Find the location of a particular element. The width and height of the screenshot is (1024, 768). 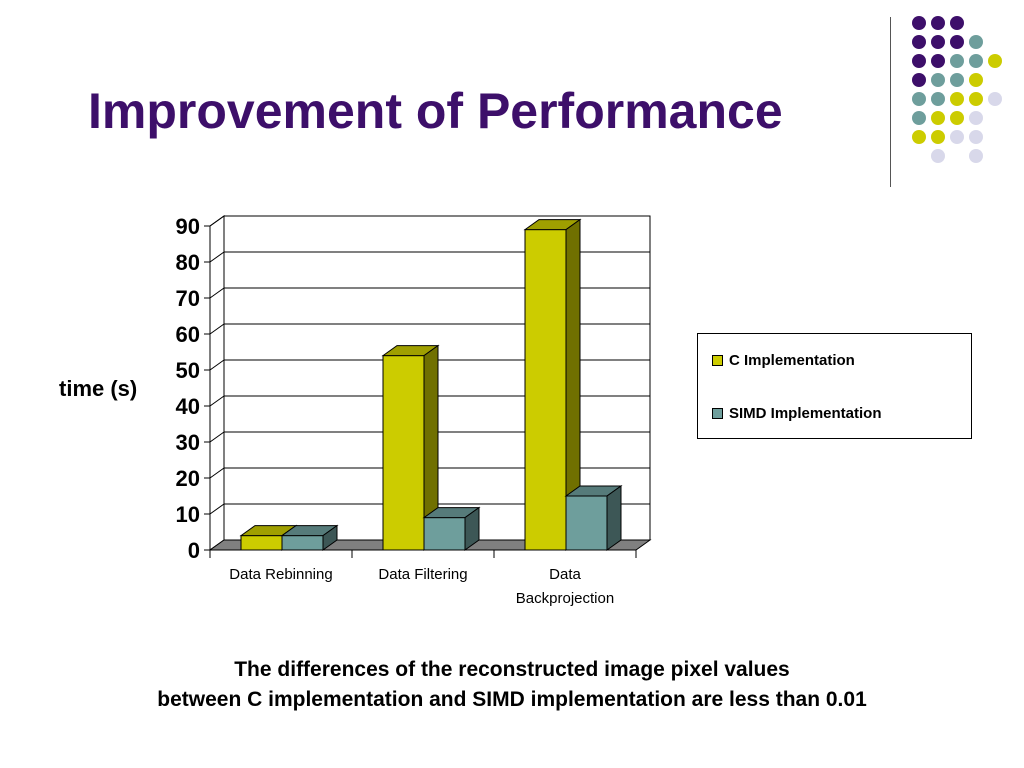

legend-item-simd: SIMD Implementation is located at coordinates (797, 413).